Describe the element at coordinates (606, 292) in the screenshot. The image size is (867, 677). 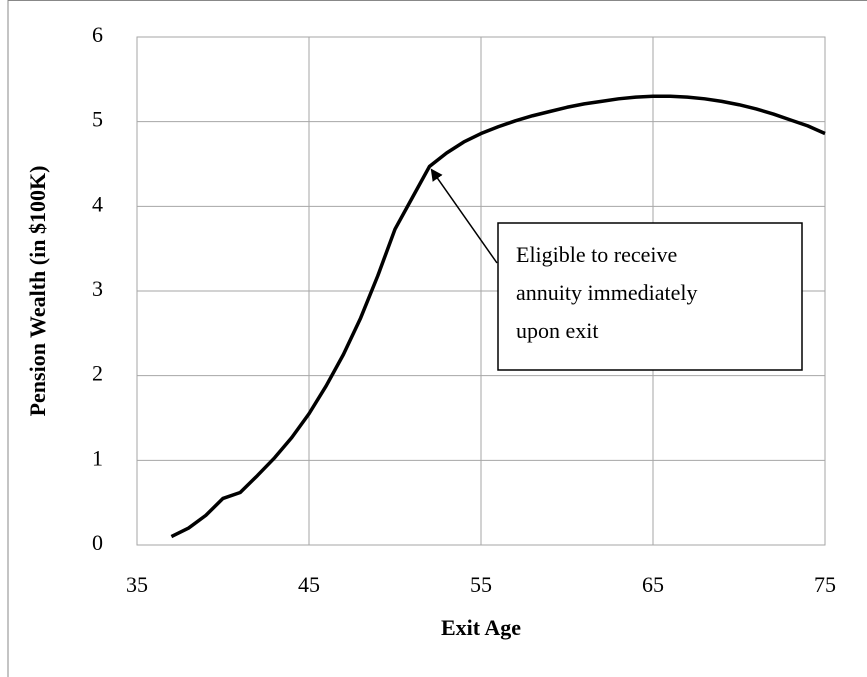
I see `annotation-text: annuity immediately` at that location.